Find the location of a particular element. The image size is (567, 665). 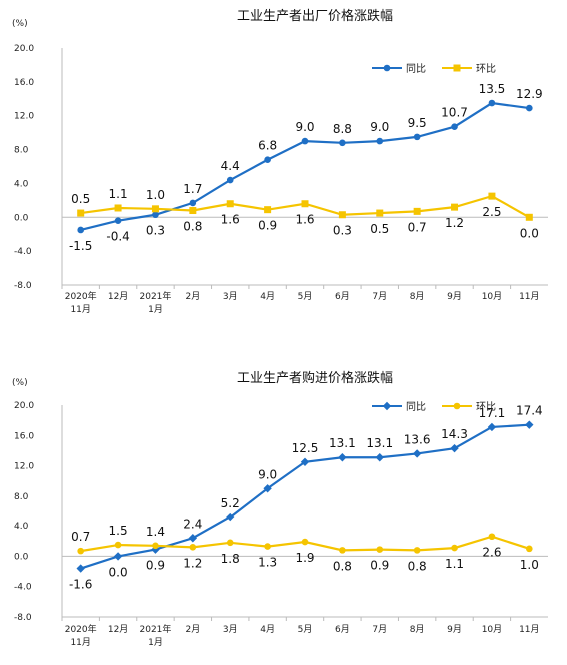

data-label: 6.8 is located at coordinates (267, 146).